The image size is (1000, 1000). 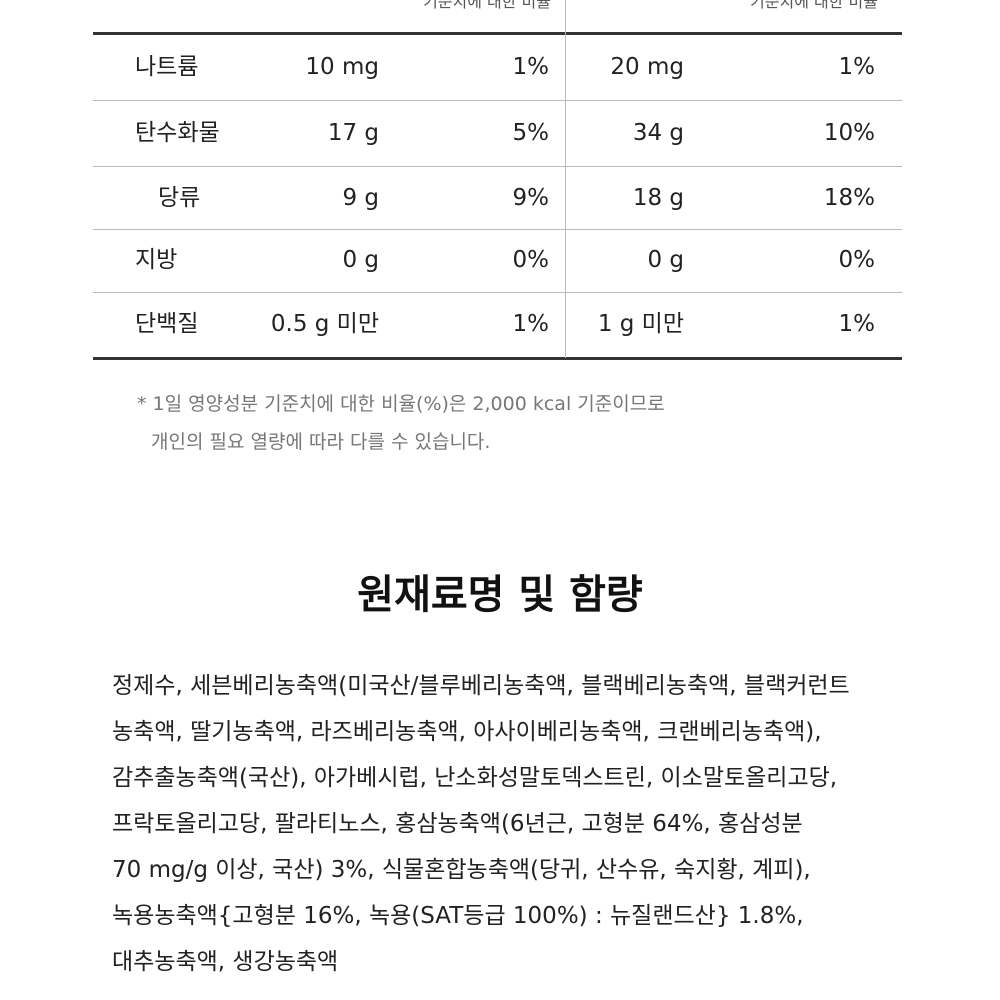 I want to click on ingredient-line: 프락토올리고당, 팔라티노스, 홍삼농축액(6년근, 고형분 64%, 홍삼성분, so click(x=457, y=824).